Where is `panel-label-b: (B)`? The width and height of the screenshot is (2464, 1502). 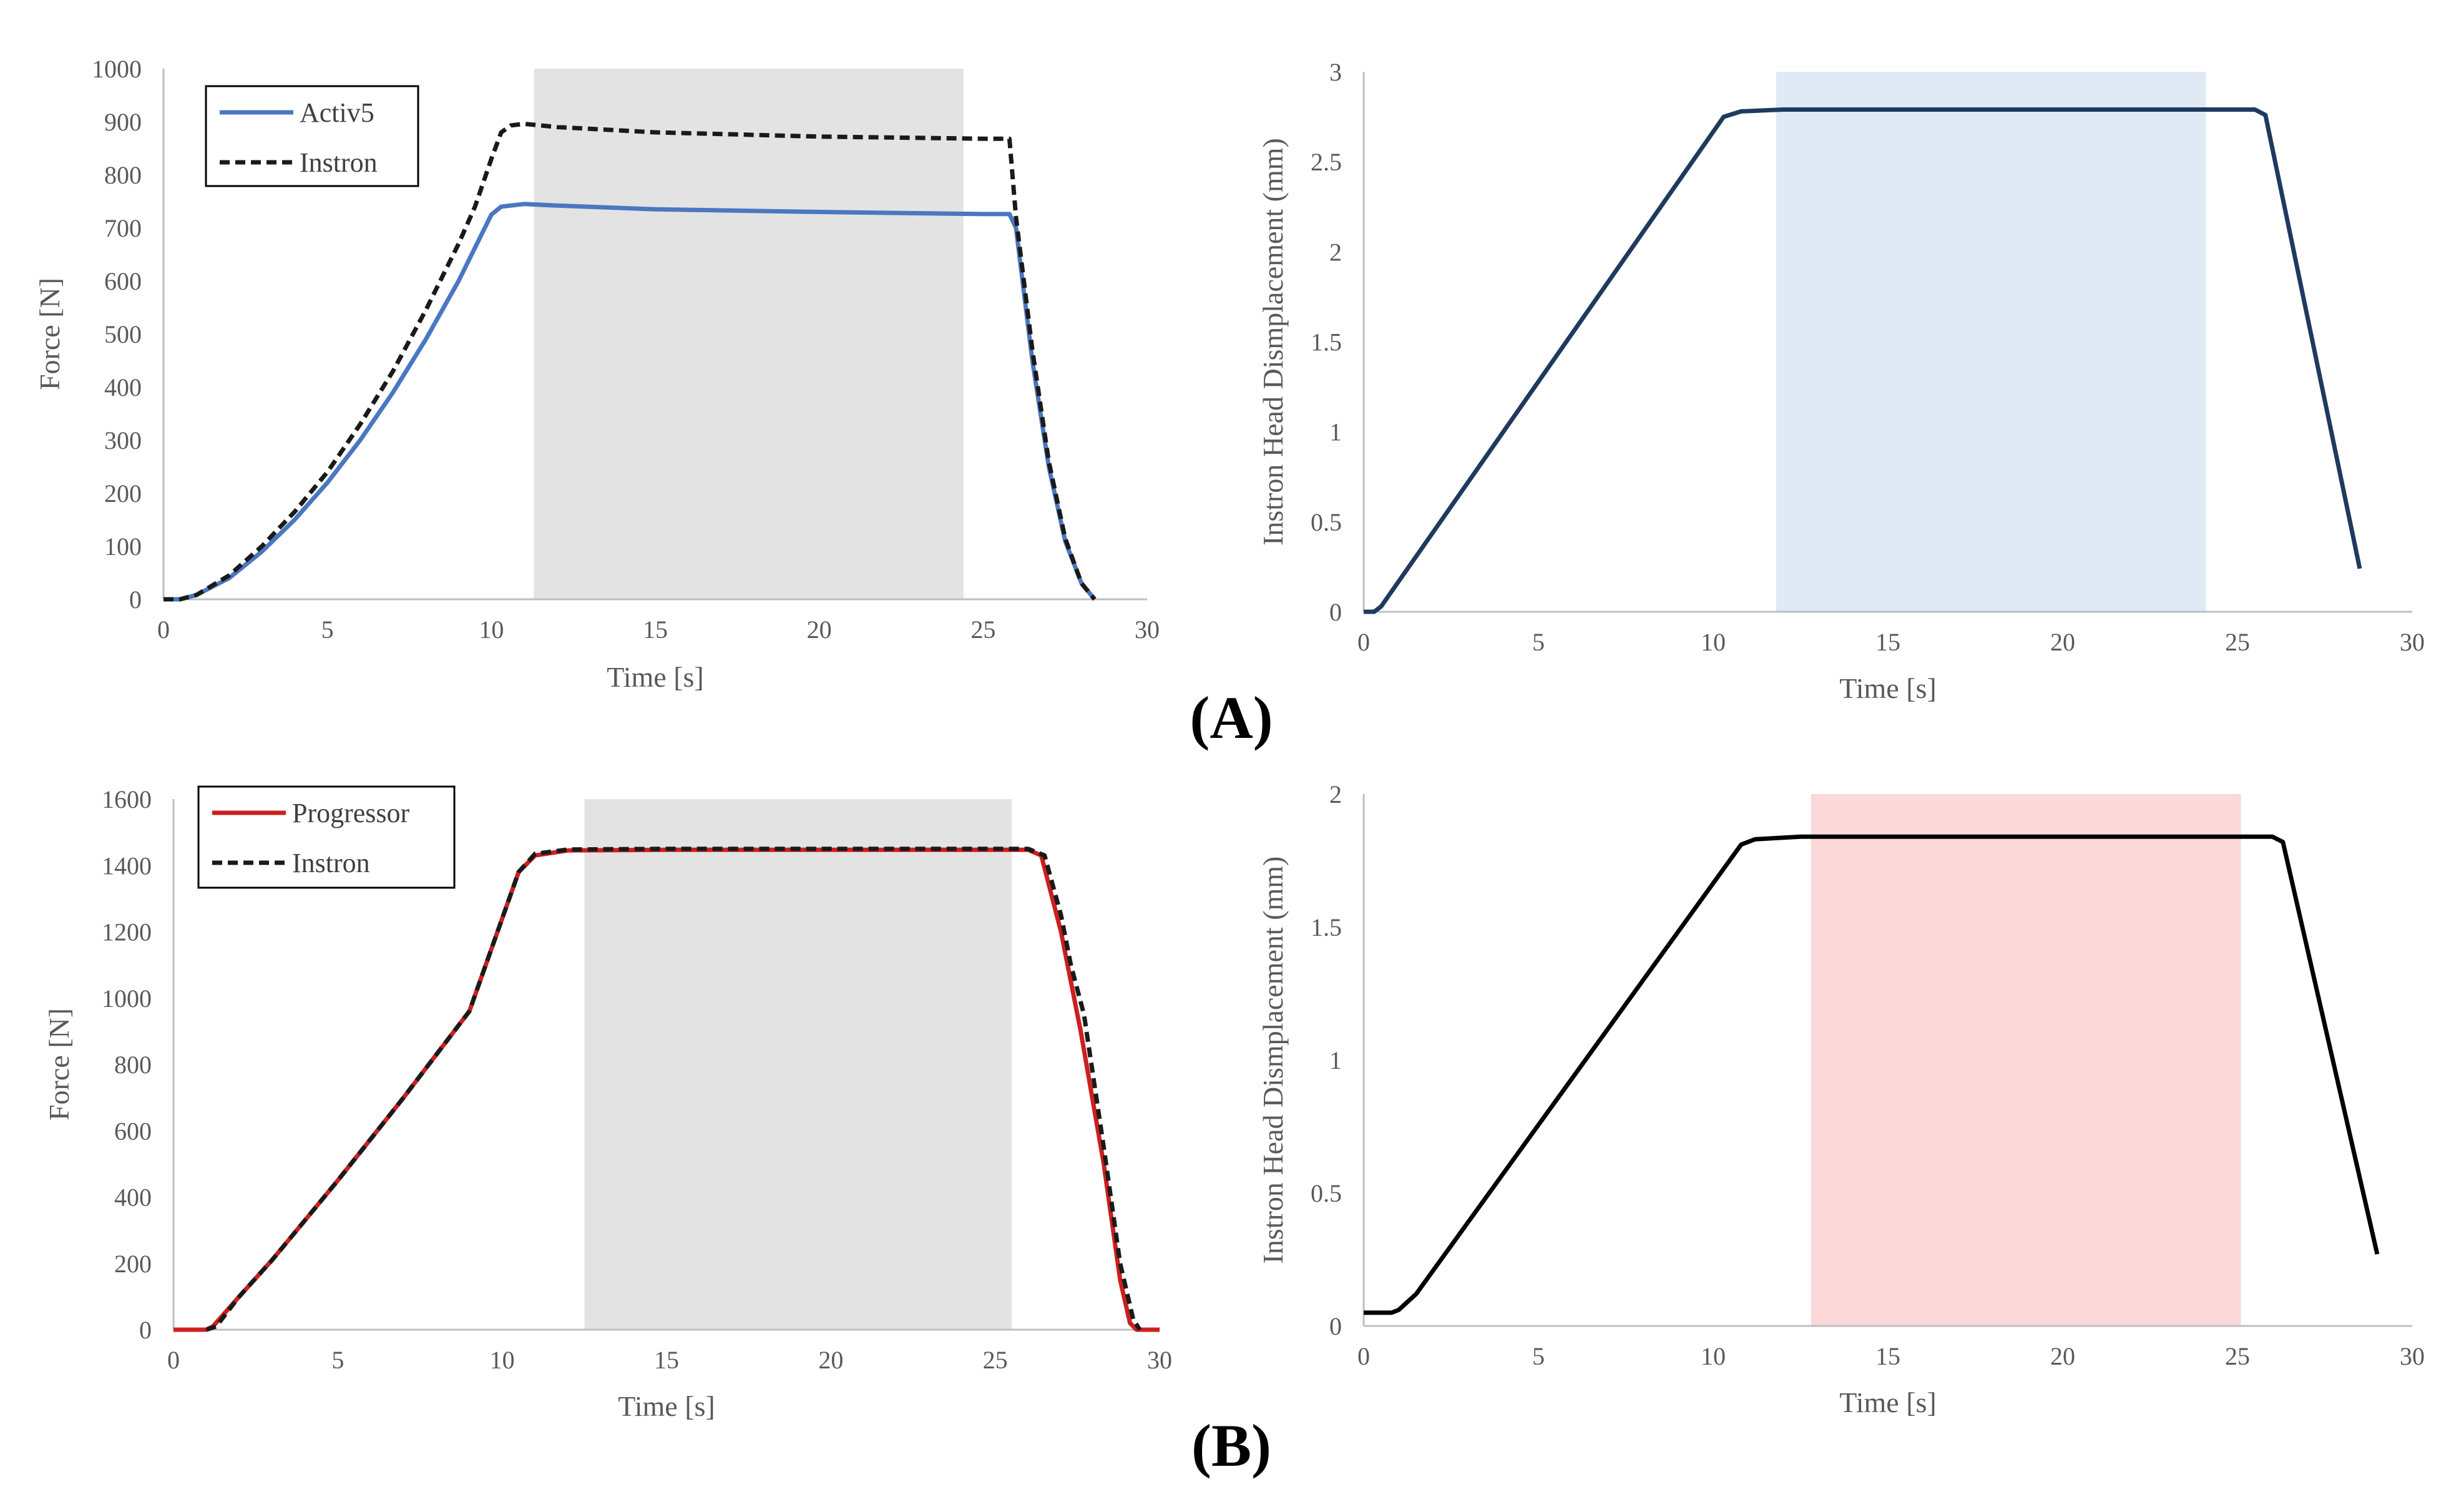 panel-label-b: (B) is located at coordinates (1231, 1446).